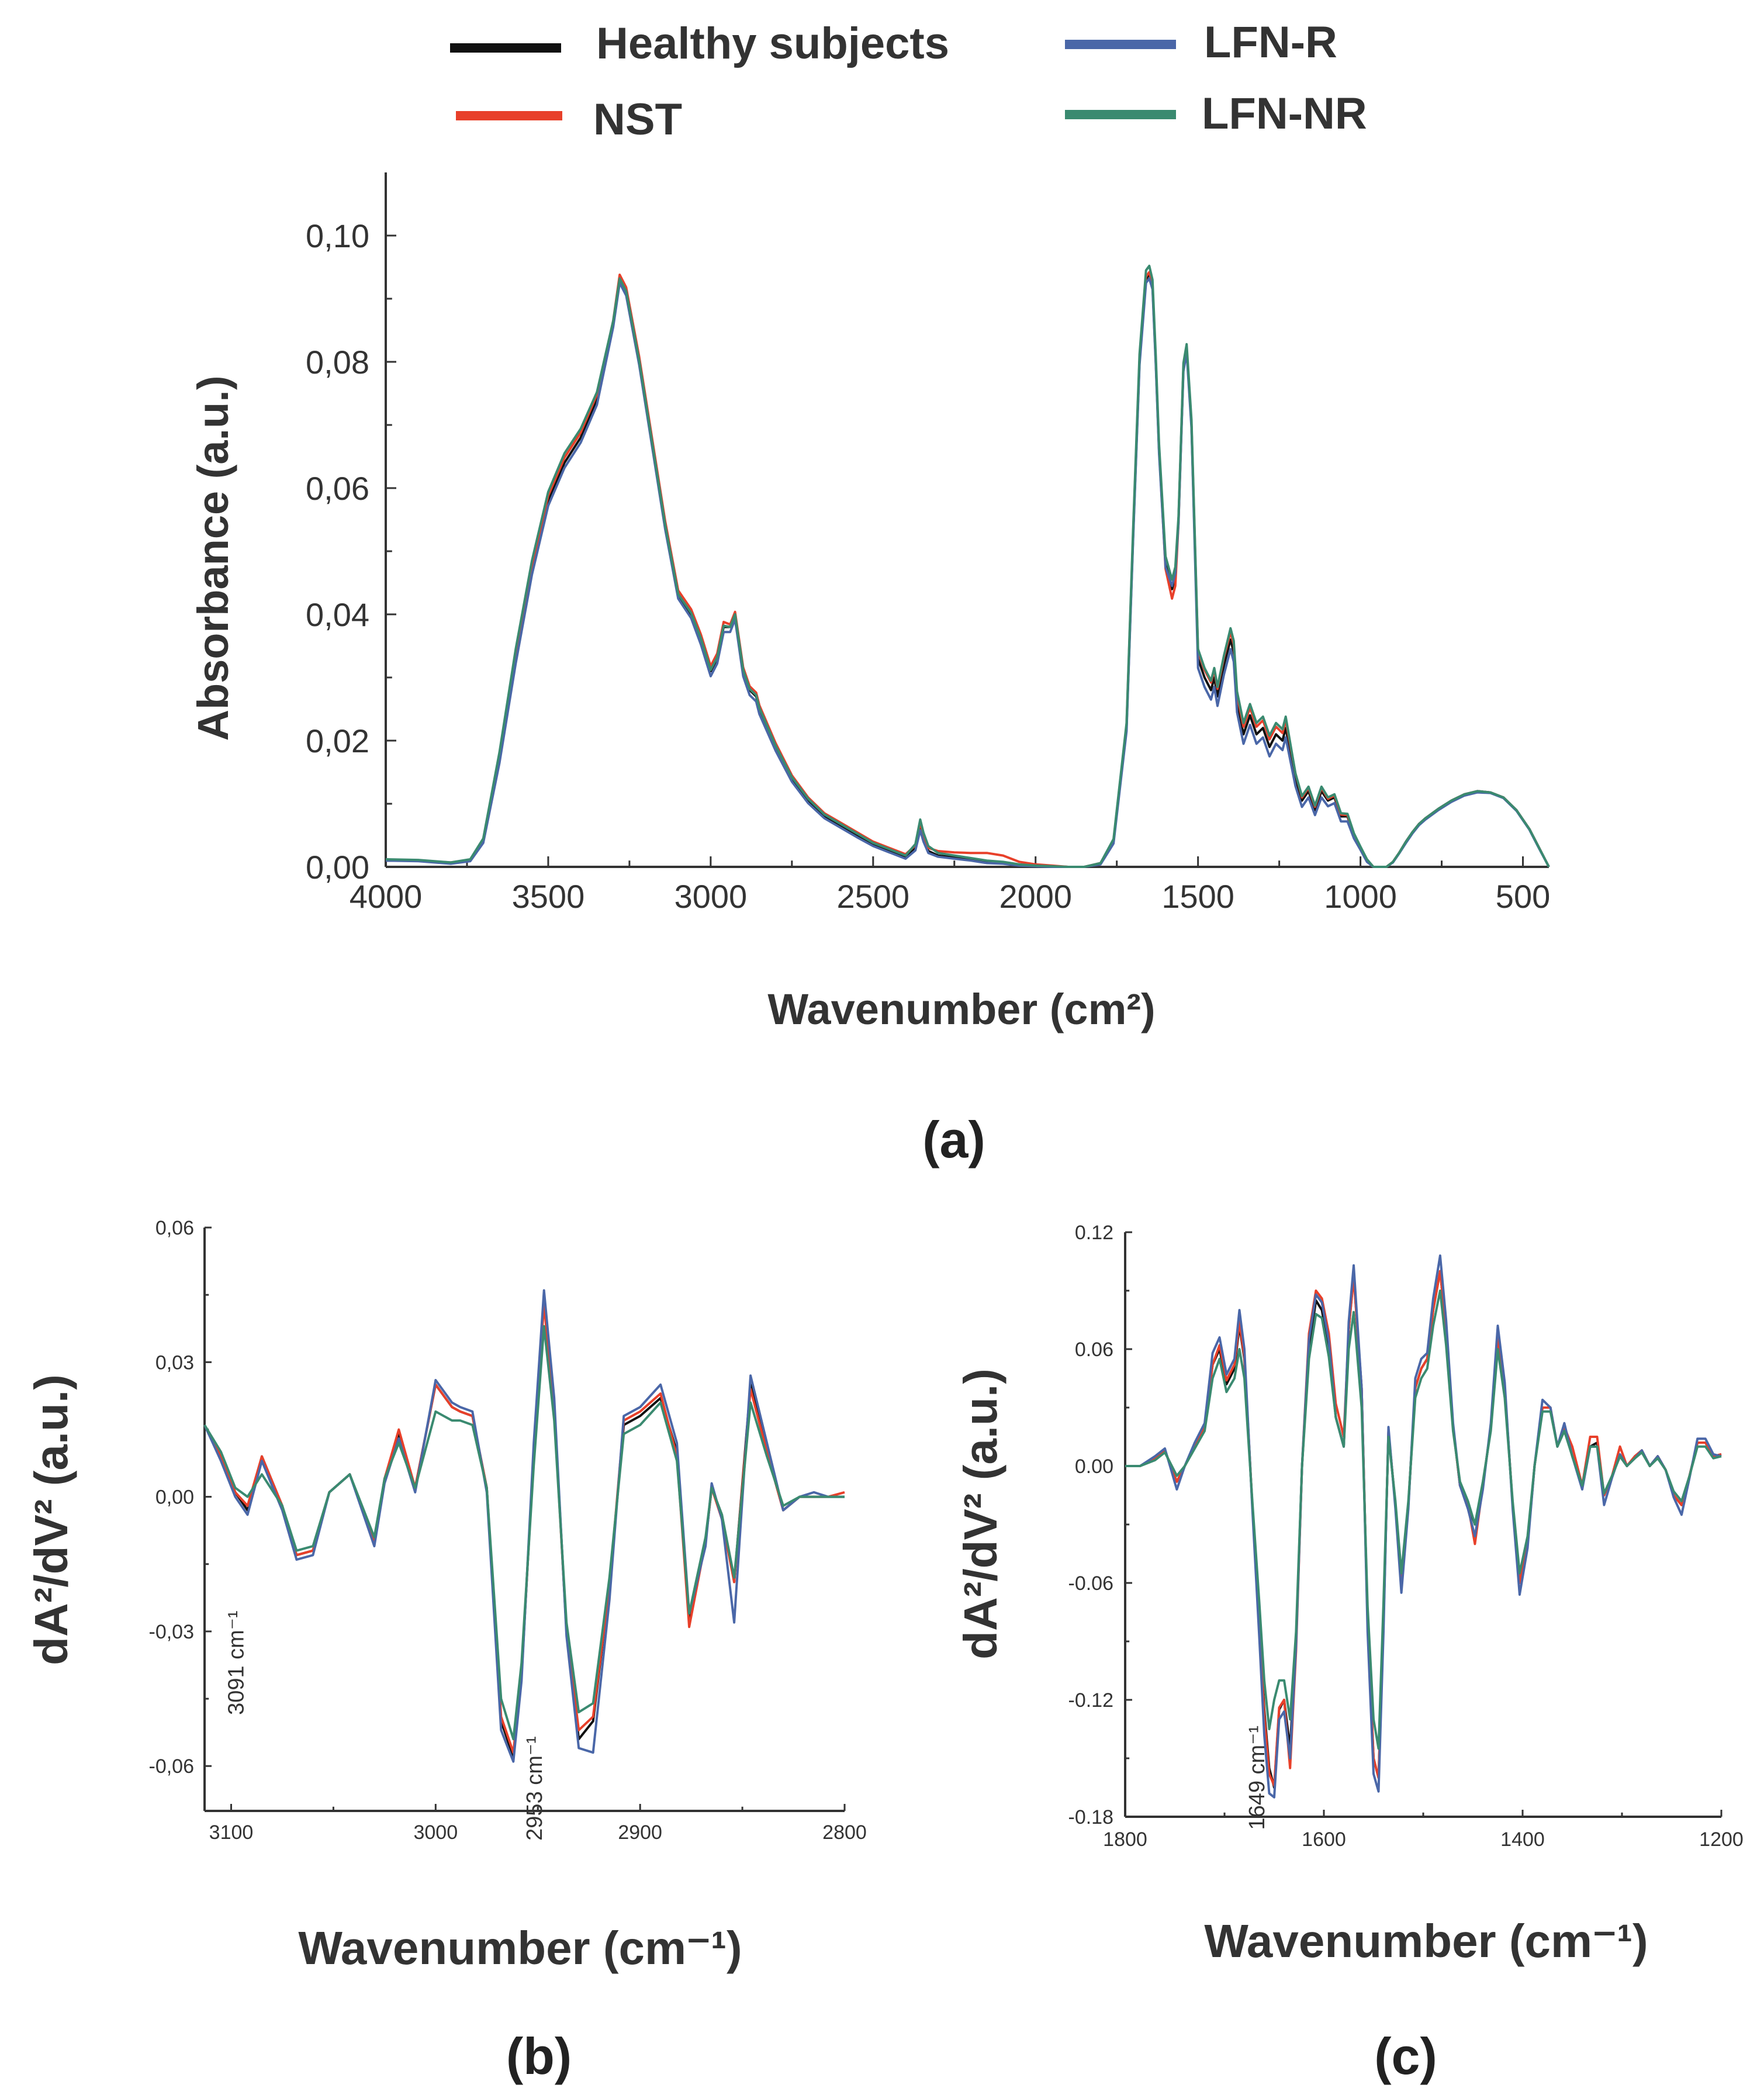 Image resolution: width=1764 pixels, height=2095 pixels. I want to click on x-axis-label-a: Wavenumber (cm²), so click(961, 1009).